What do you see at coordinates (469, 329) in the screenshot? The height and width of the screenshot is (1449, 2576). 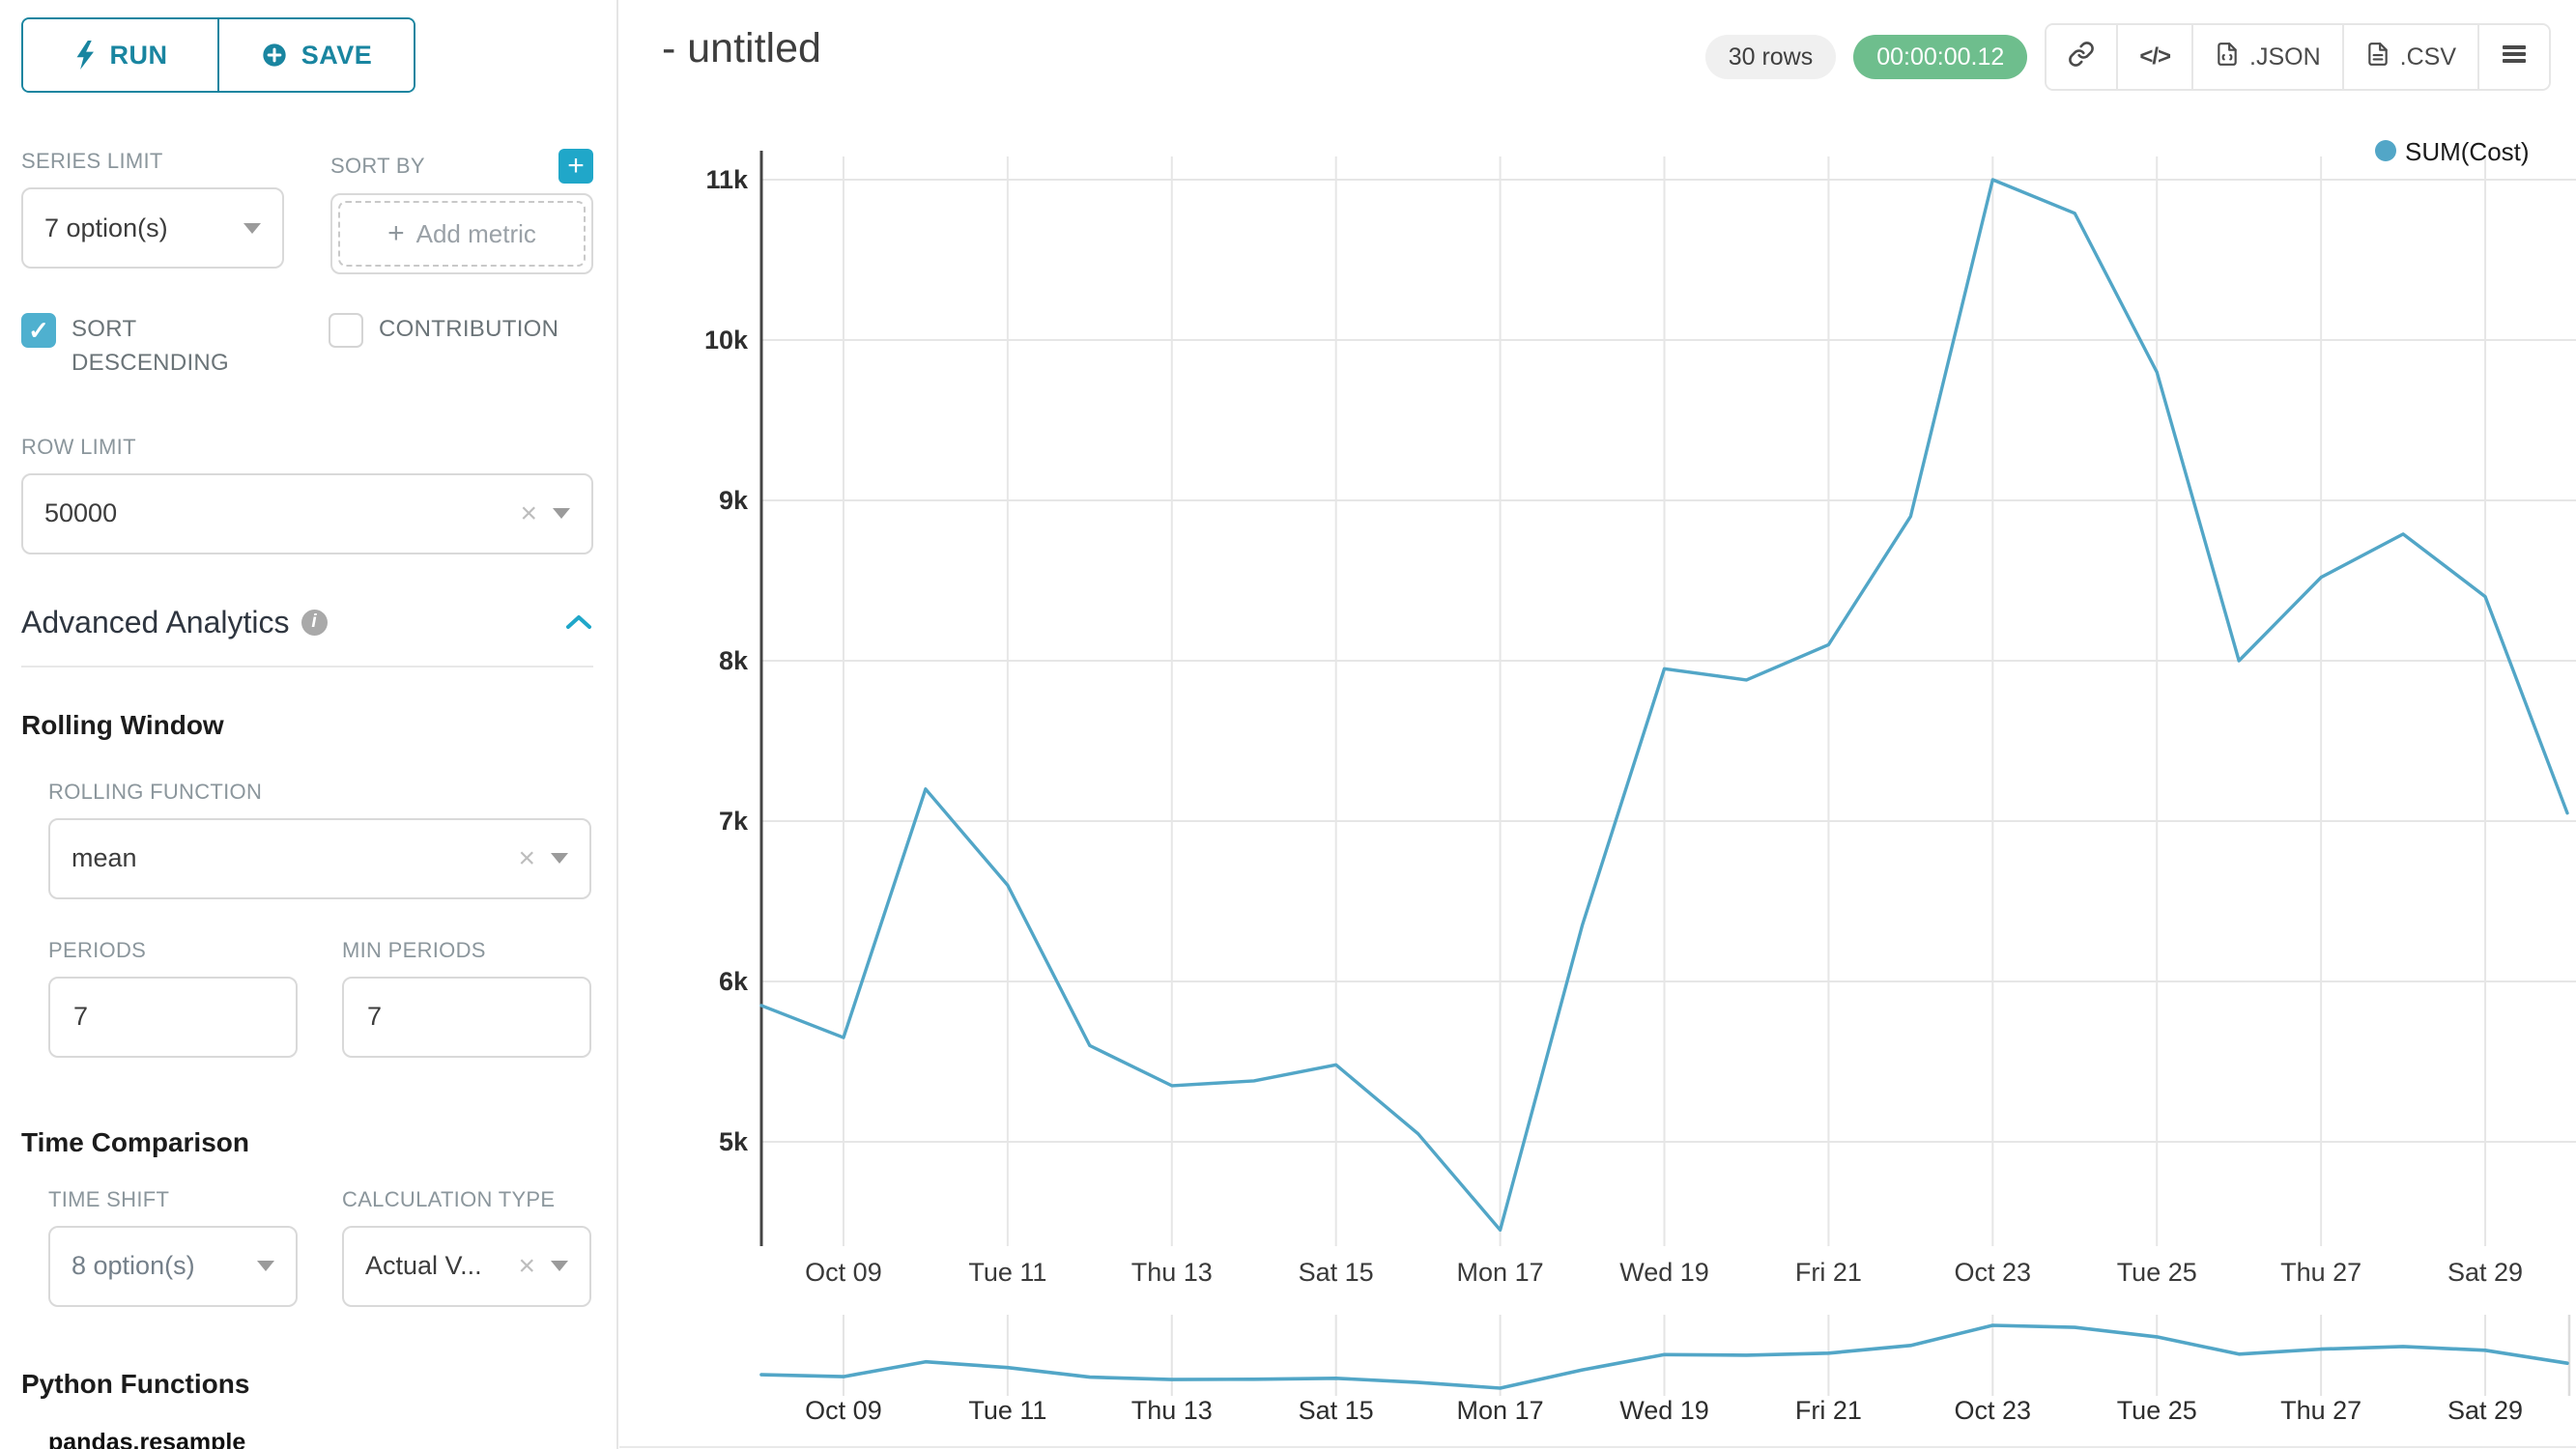 I see `contribution-label: CONTRIBUTION` at bounding box center [469, 329].